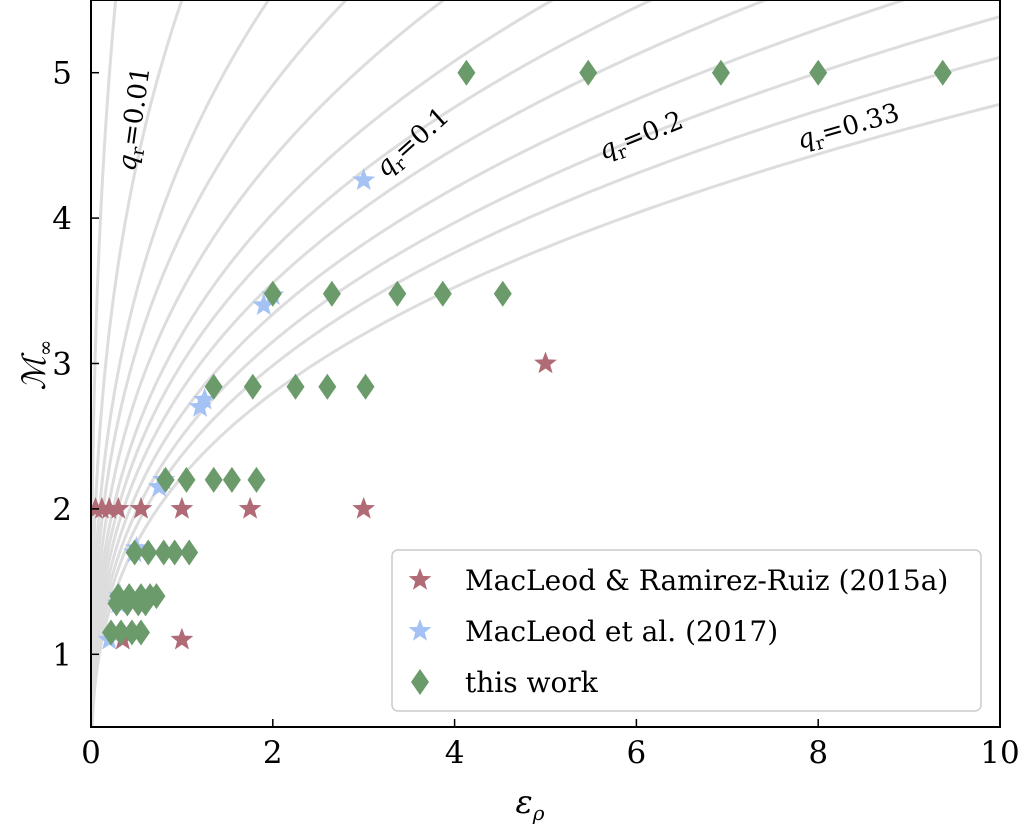 This screenshot has height=827, width=1020. Describe the element at coordinates (999, 753) in the screenshot. I see `x-tick-label: 10` at that location.